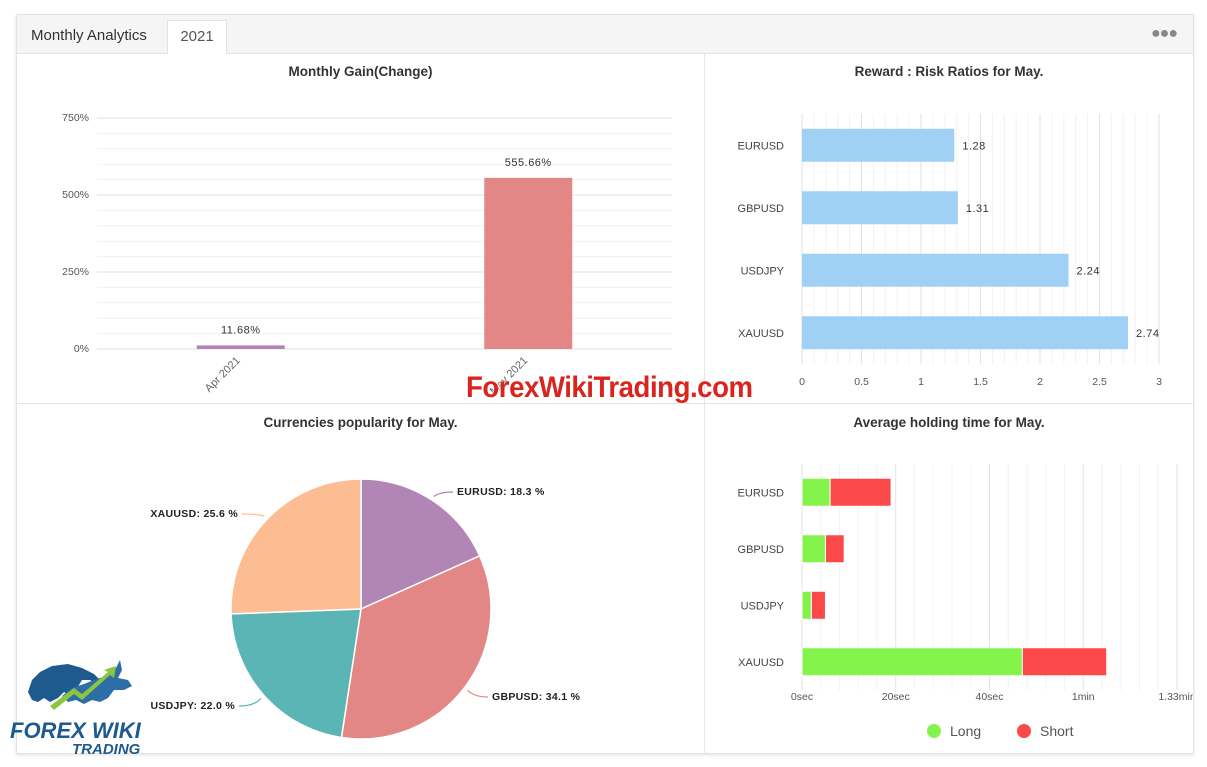  Describe the element at coordinates (605, 34) in the screenshot. I see `panel-header: Monthly Analytics 2021 ●●●` at that location.